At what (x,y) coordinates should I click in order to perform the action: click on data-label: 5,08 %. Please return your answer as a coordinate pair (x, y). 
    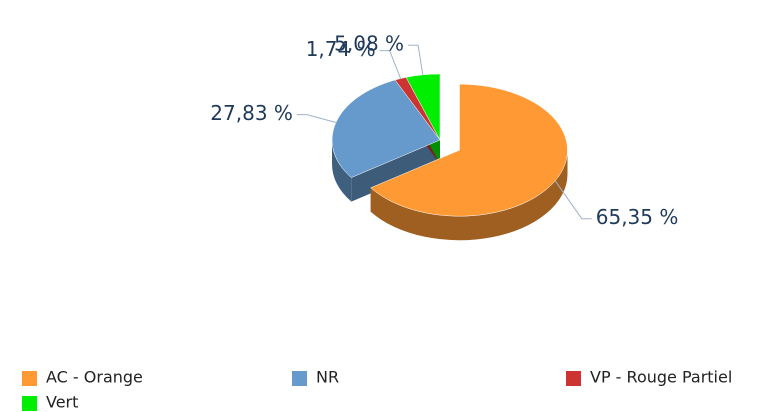
    Looking at the image, I should click on (369, 44).